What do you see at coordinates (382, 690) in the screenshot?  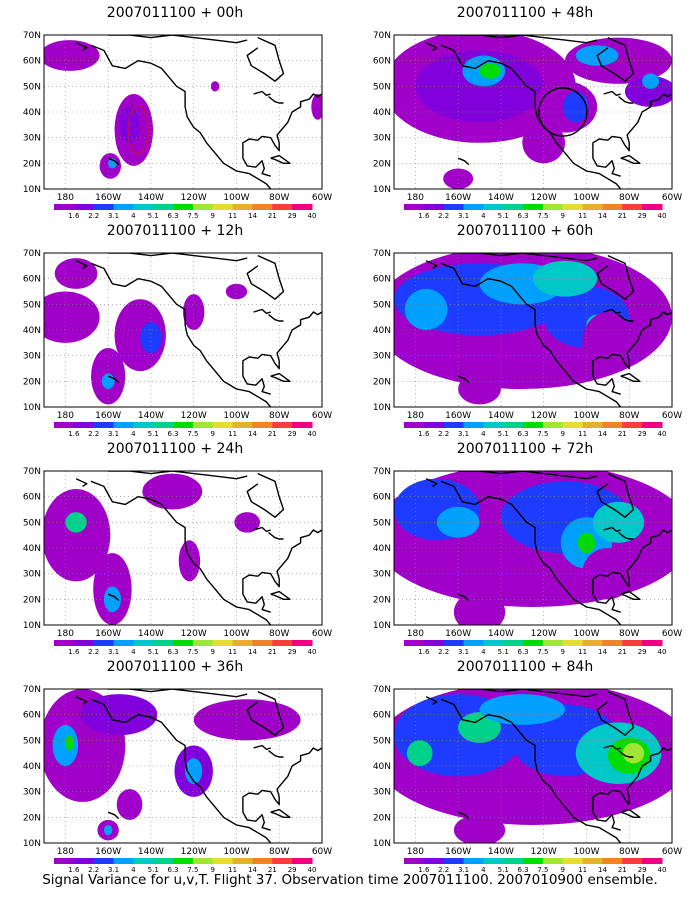 I see `lat-tick-label: 70N` at bounding box center [382, 690].